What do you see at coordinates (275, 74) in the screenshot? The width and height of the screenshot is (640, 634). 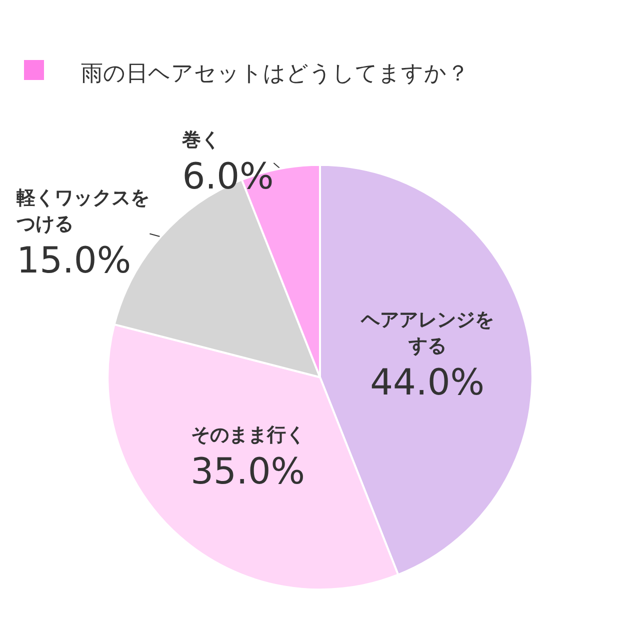 I see `chart-title: 雨の日ヘアセットはどうしてますか？` at bounding box center [275, 74].